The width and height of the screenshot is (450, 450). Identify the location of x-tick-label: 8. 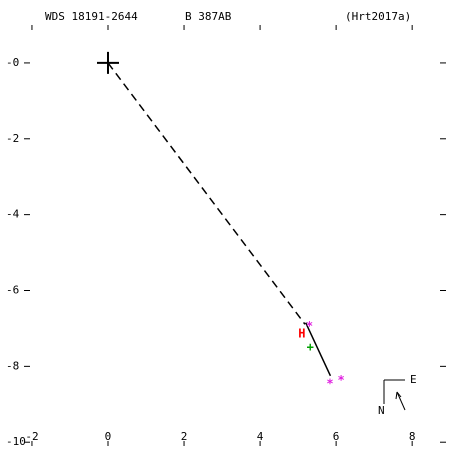
(412, 436).